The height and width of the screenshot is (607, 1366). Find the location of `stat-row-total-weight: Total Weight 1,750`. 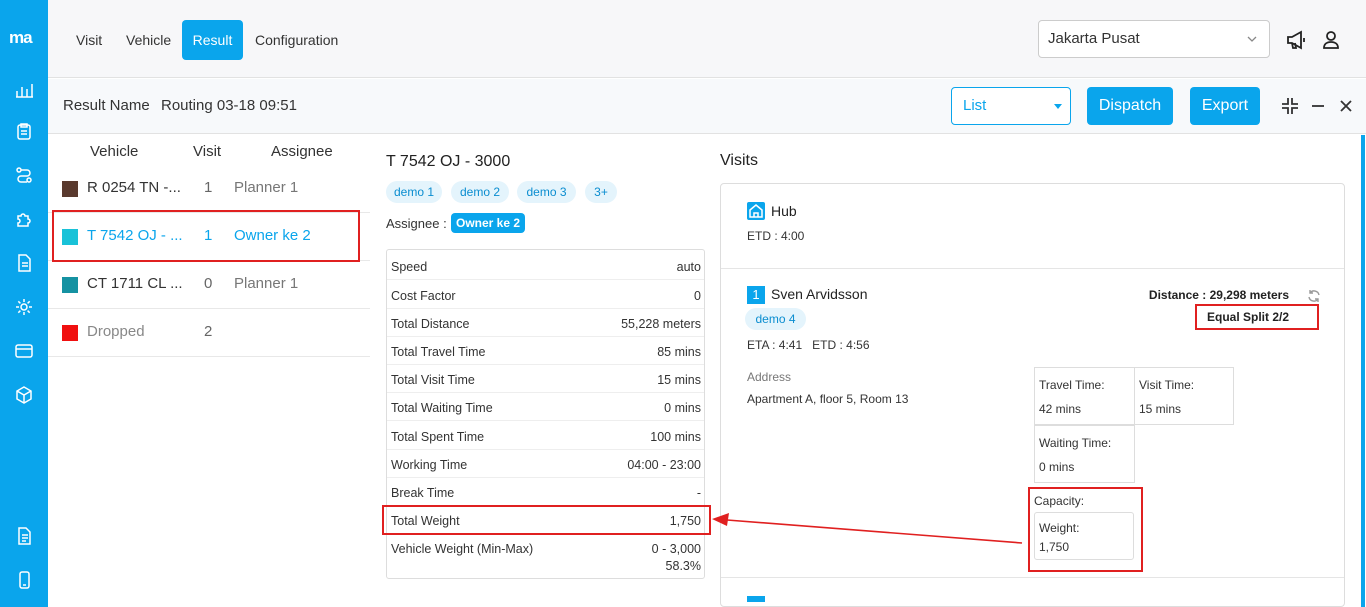

stat-row-total-weight: Total Weight 1,750 is located at coordinates (545, 520).